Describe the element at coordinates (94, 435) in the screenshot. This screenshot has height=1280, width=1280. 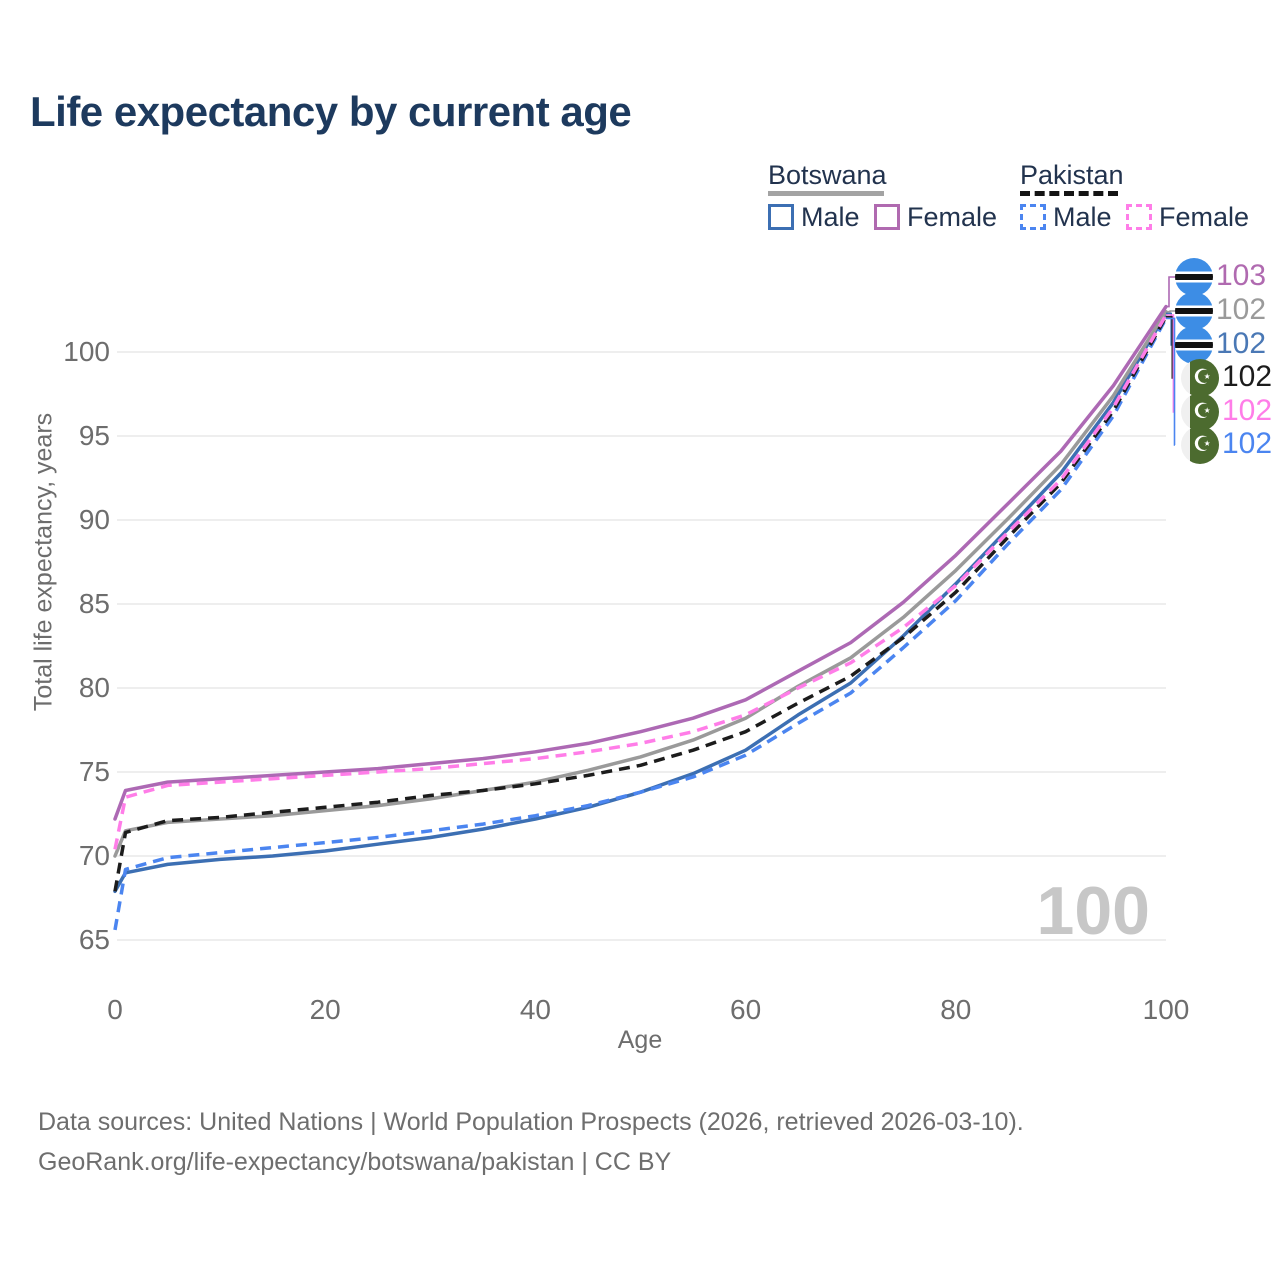
I see `y-tick-95: 95` at that location.